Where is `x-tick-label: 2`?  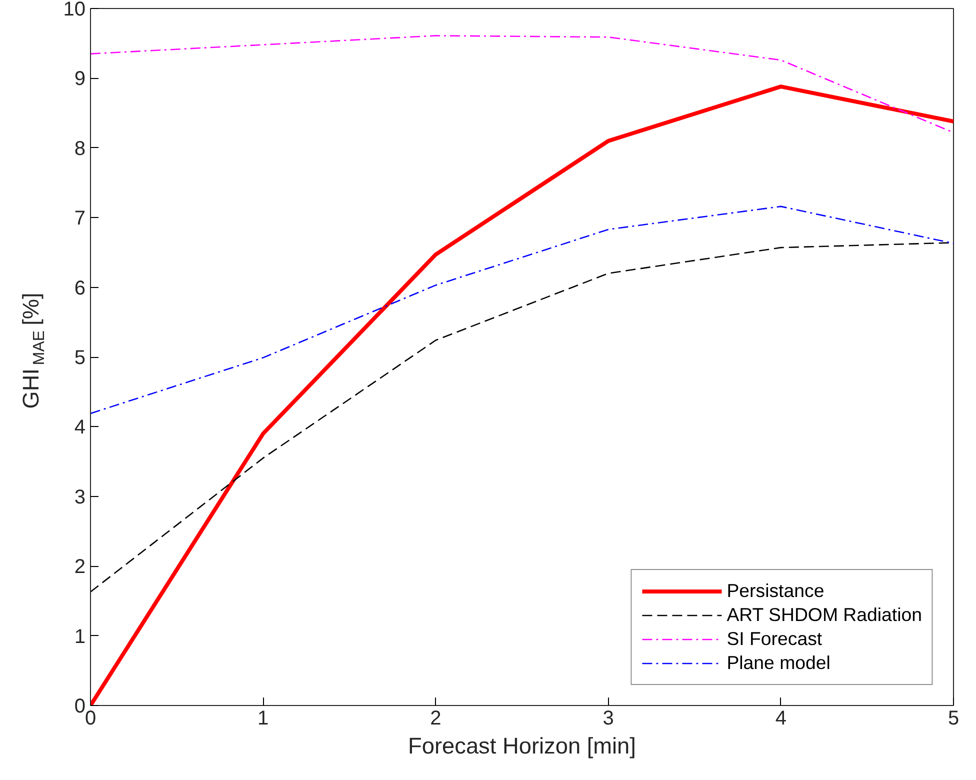 x-tick-label: 2 is located at coordinates (436, 719).